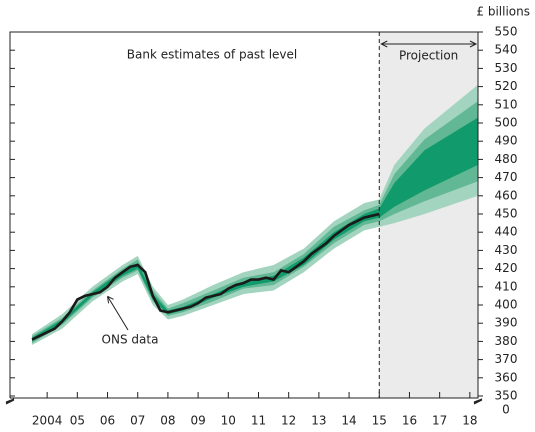 The image size is (535, 432). Describe the element at coordinates (506, 177) in the screenshot. I see `y-tick-label: 470` at that location.